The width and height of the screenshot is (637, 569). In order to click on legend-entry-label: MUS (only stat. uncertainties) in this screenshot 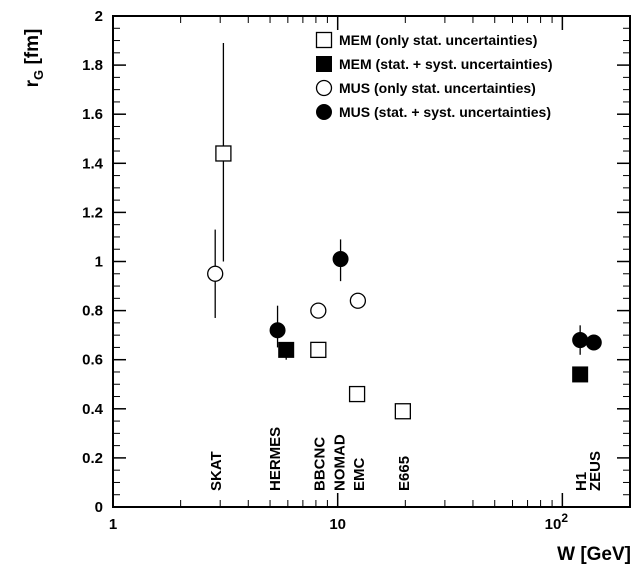, I will do `click(437, 88)`.